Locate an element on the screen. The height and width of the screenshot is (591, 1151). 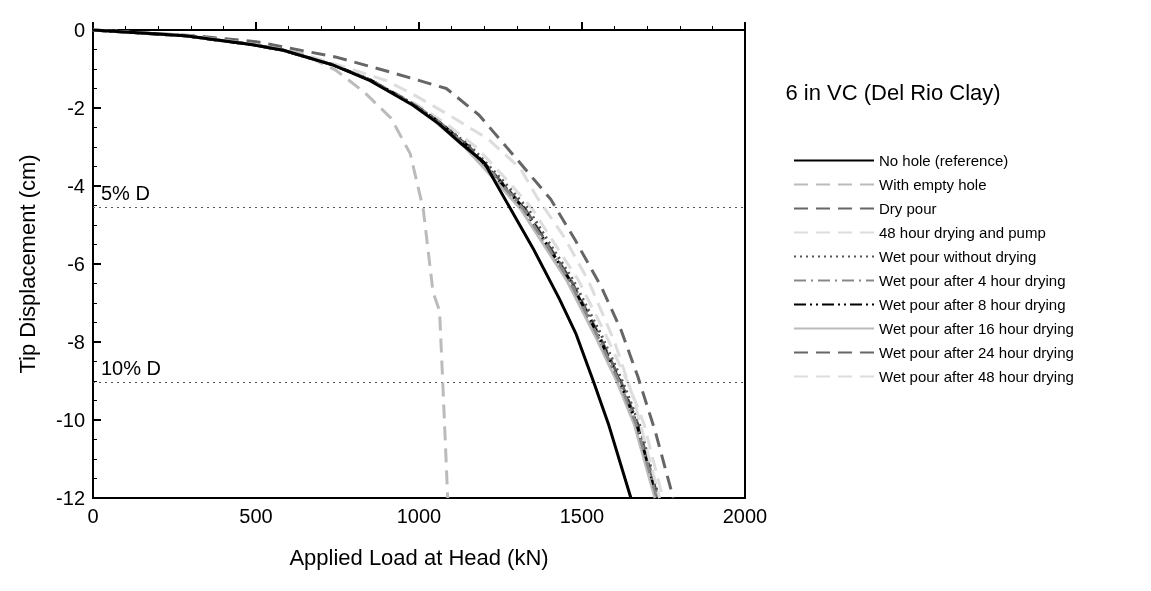
x-tick-label: 500 is located at coordinates (256, 516).